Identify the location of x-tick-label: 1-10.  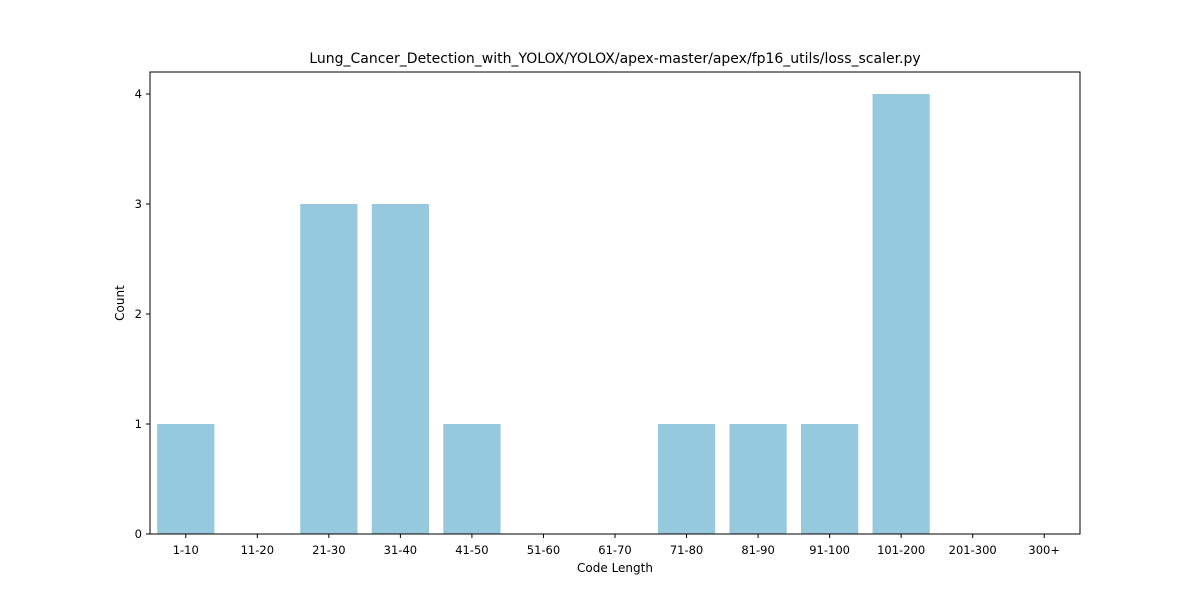
(186, 550).